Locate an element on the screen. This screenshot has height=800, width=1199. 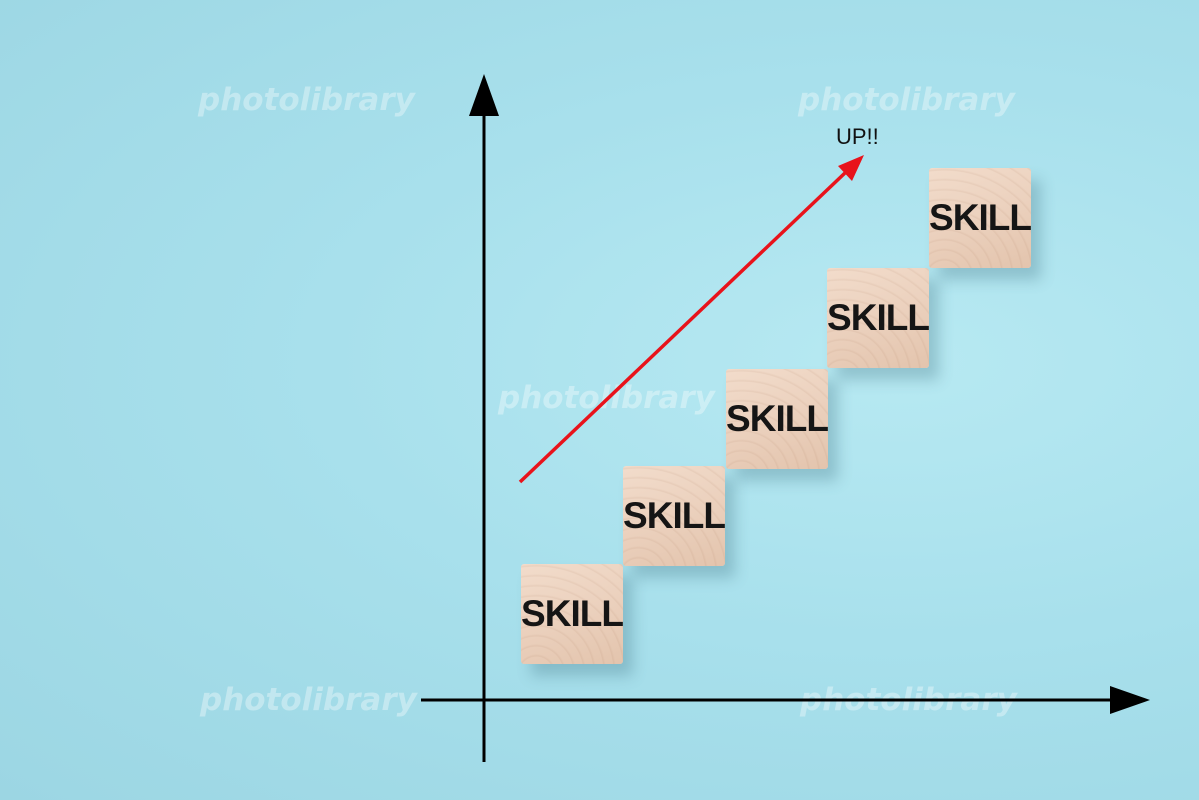
skill-block-3: SKILL is located at coordinates (777, 419).